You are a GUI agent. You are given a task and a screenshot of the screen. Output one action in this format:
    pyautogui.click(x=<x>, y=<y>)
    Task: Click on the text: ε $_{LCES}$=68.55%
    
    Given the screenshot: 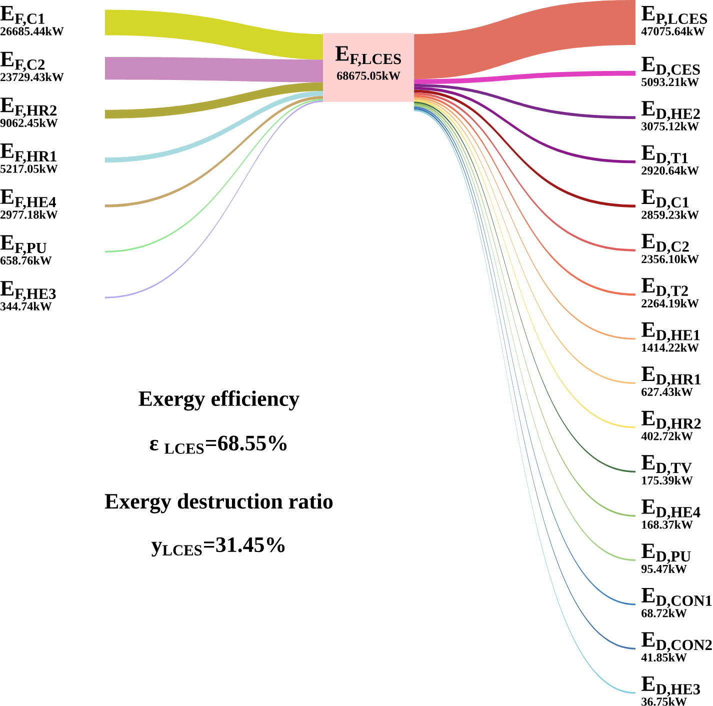 What is the action you would take?
    pyautogui.click(x=218, y=445)
    